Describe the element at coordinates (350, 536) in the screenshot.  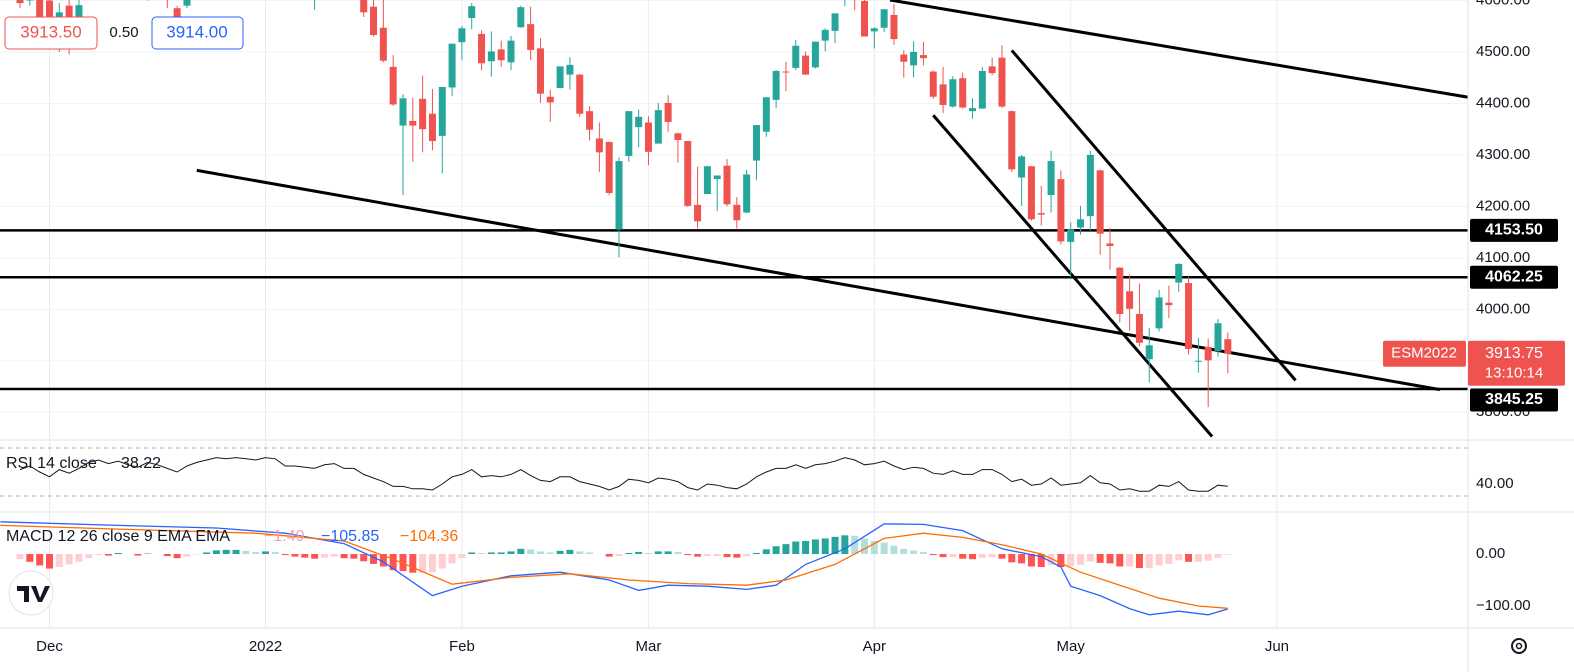
I see `macd-value: −105.85` at that location.